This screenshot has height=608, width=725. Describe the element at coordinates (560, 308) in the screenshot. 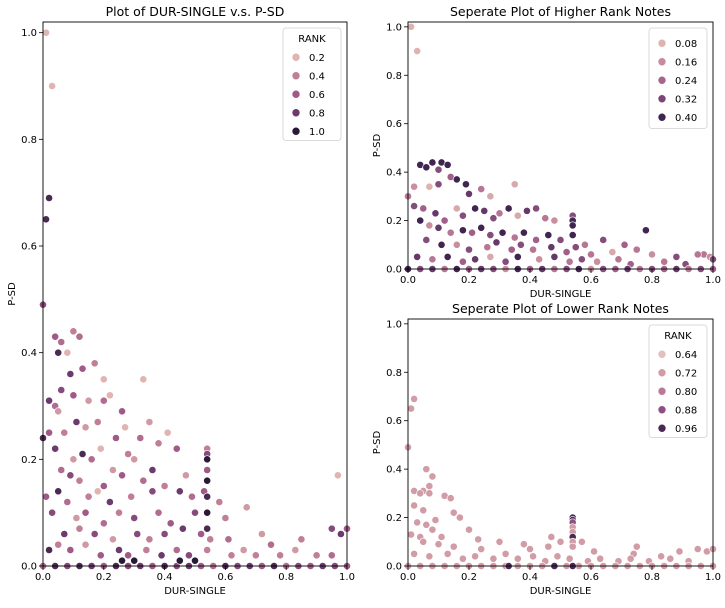

I see `chart-title: Seperate Plot of Lower Rank Notes` at that location.